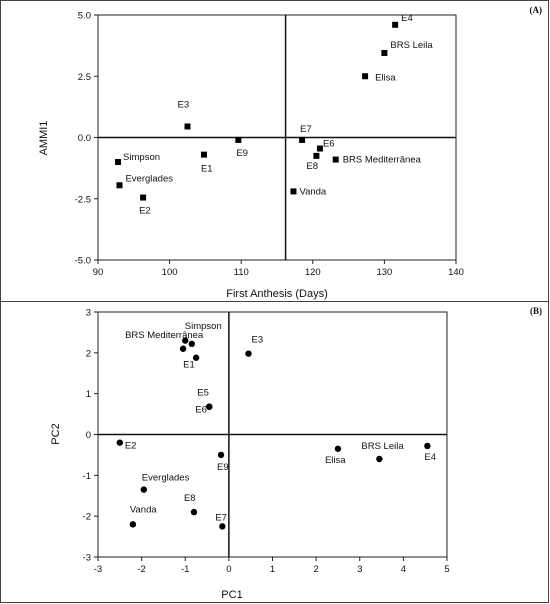  I want to click on x-tick-label-b: 2, so click(315, 569).